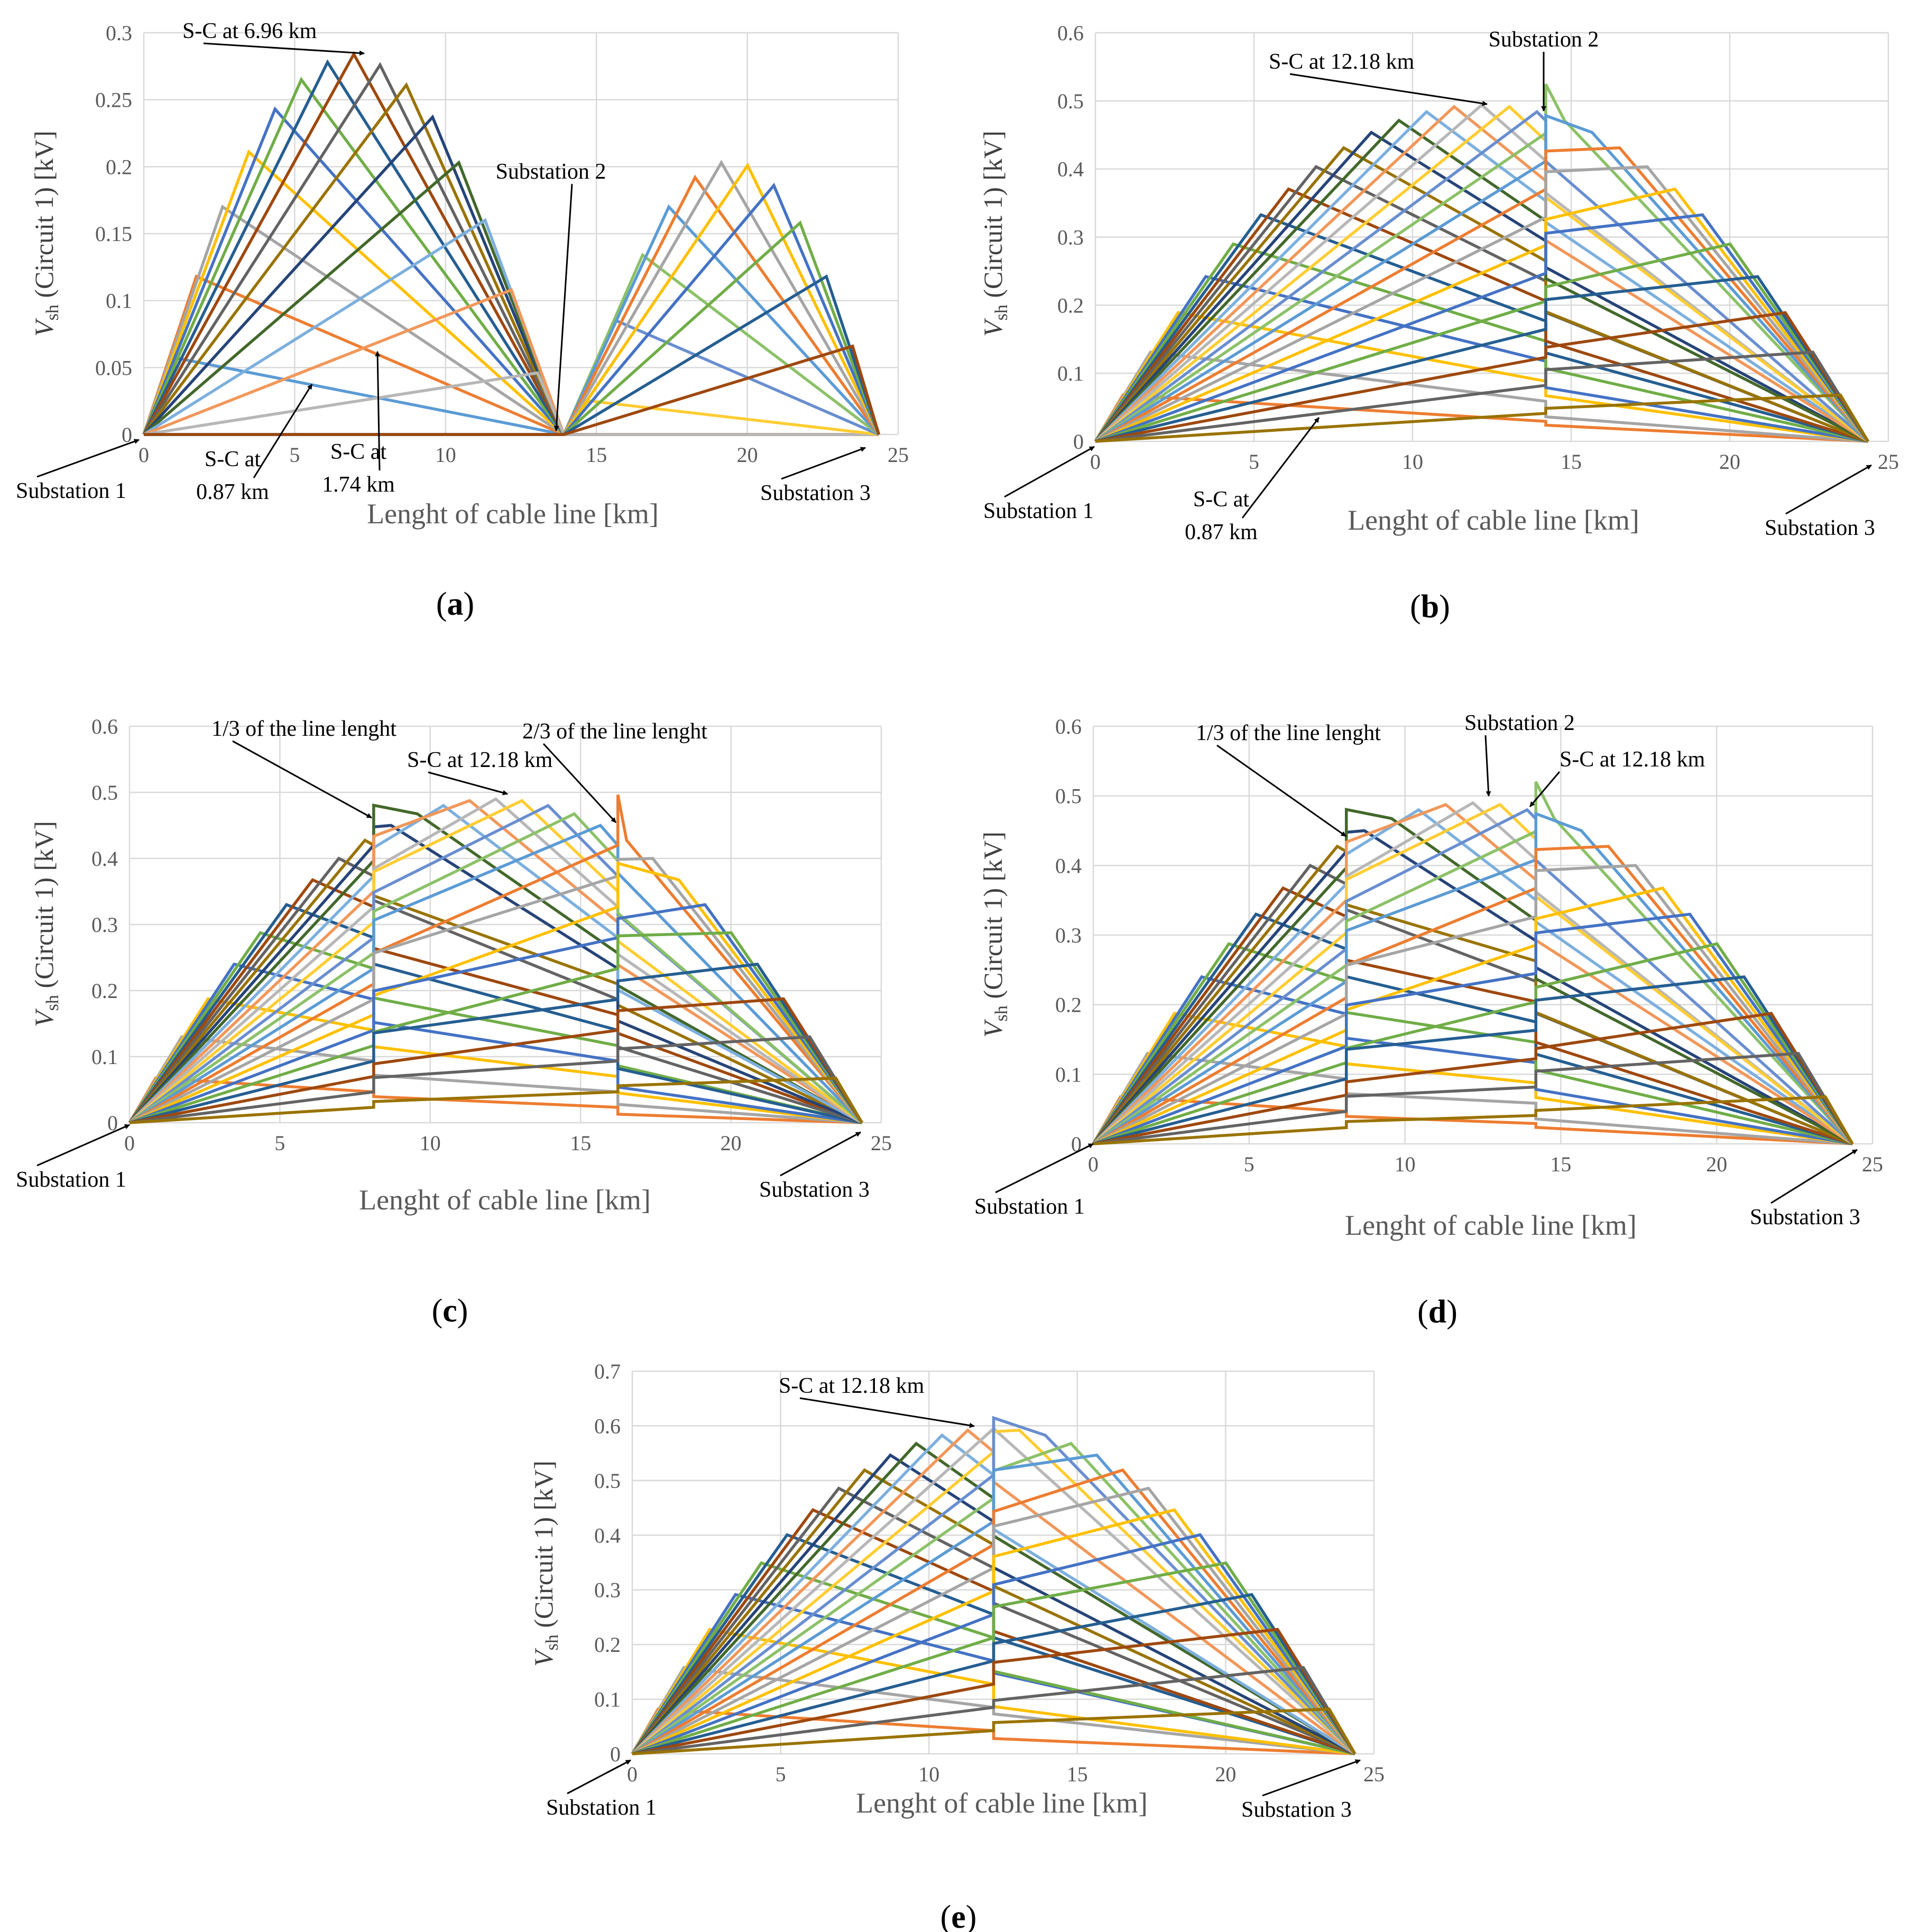 The height and width of the screenshot is (1932, 1919). What do you see at coordinates (1038, 511) in the screenshot?
I see `annotation-text: Substation 1` at bounding box center [1038, 511].